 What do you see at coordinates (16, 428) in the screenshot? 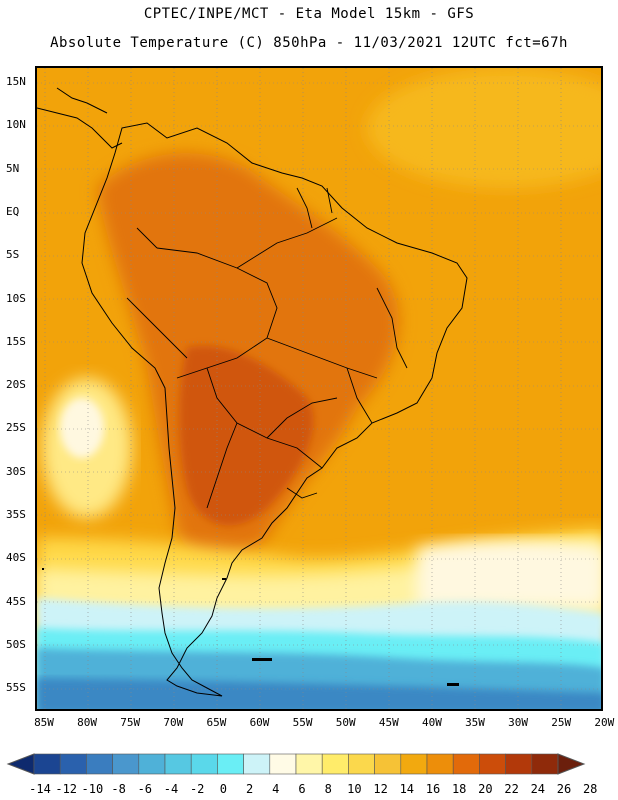
I see `lat-label: 25S` at bounding box center [16, 428].